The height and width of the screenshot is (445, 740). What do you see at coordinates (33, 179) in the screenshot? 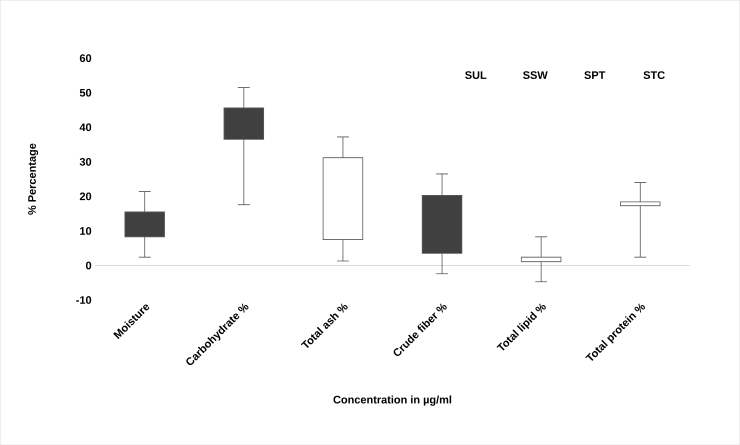
I see `y-axis-title: % Percentage` at bounding box center [33, 179].